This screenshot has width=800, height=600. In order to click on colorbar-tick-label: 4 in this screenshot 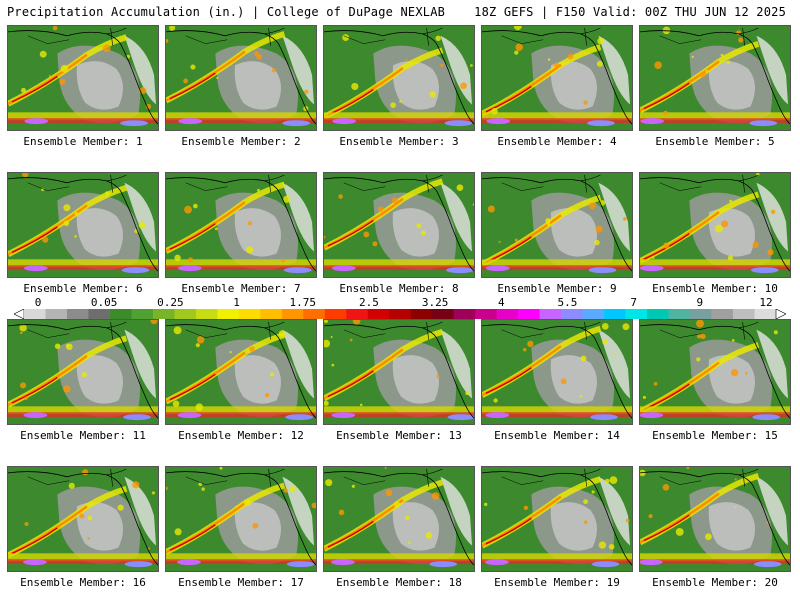, I will do `click(501, 302)`.